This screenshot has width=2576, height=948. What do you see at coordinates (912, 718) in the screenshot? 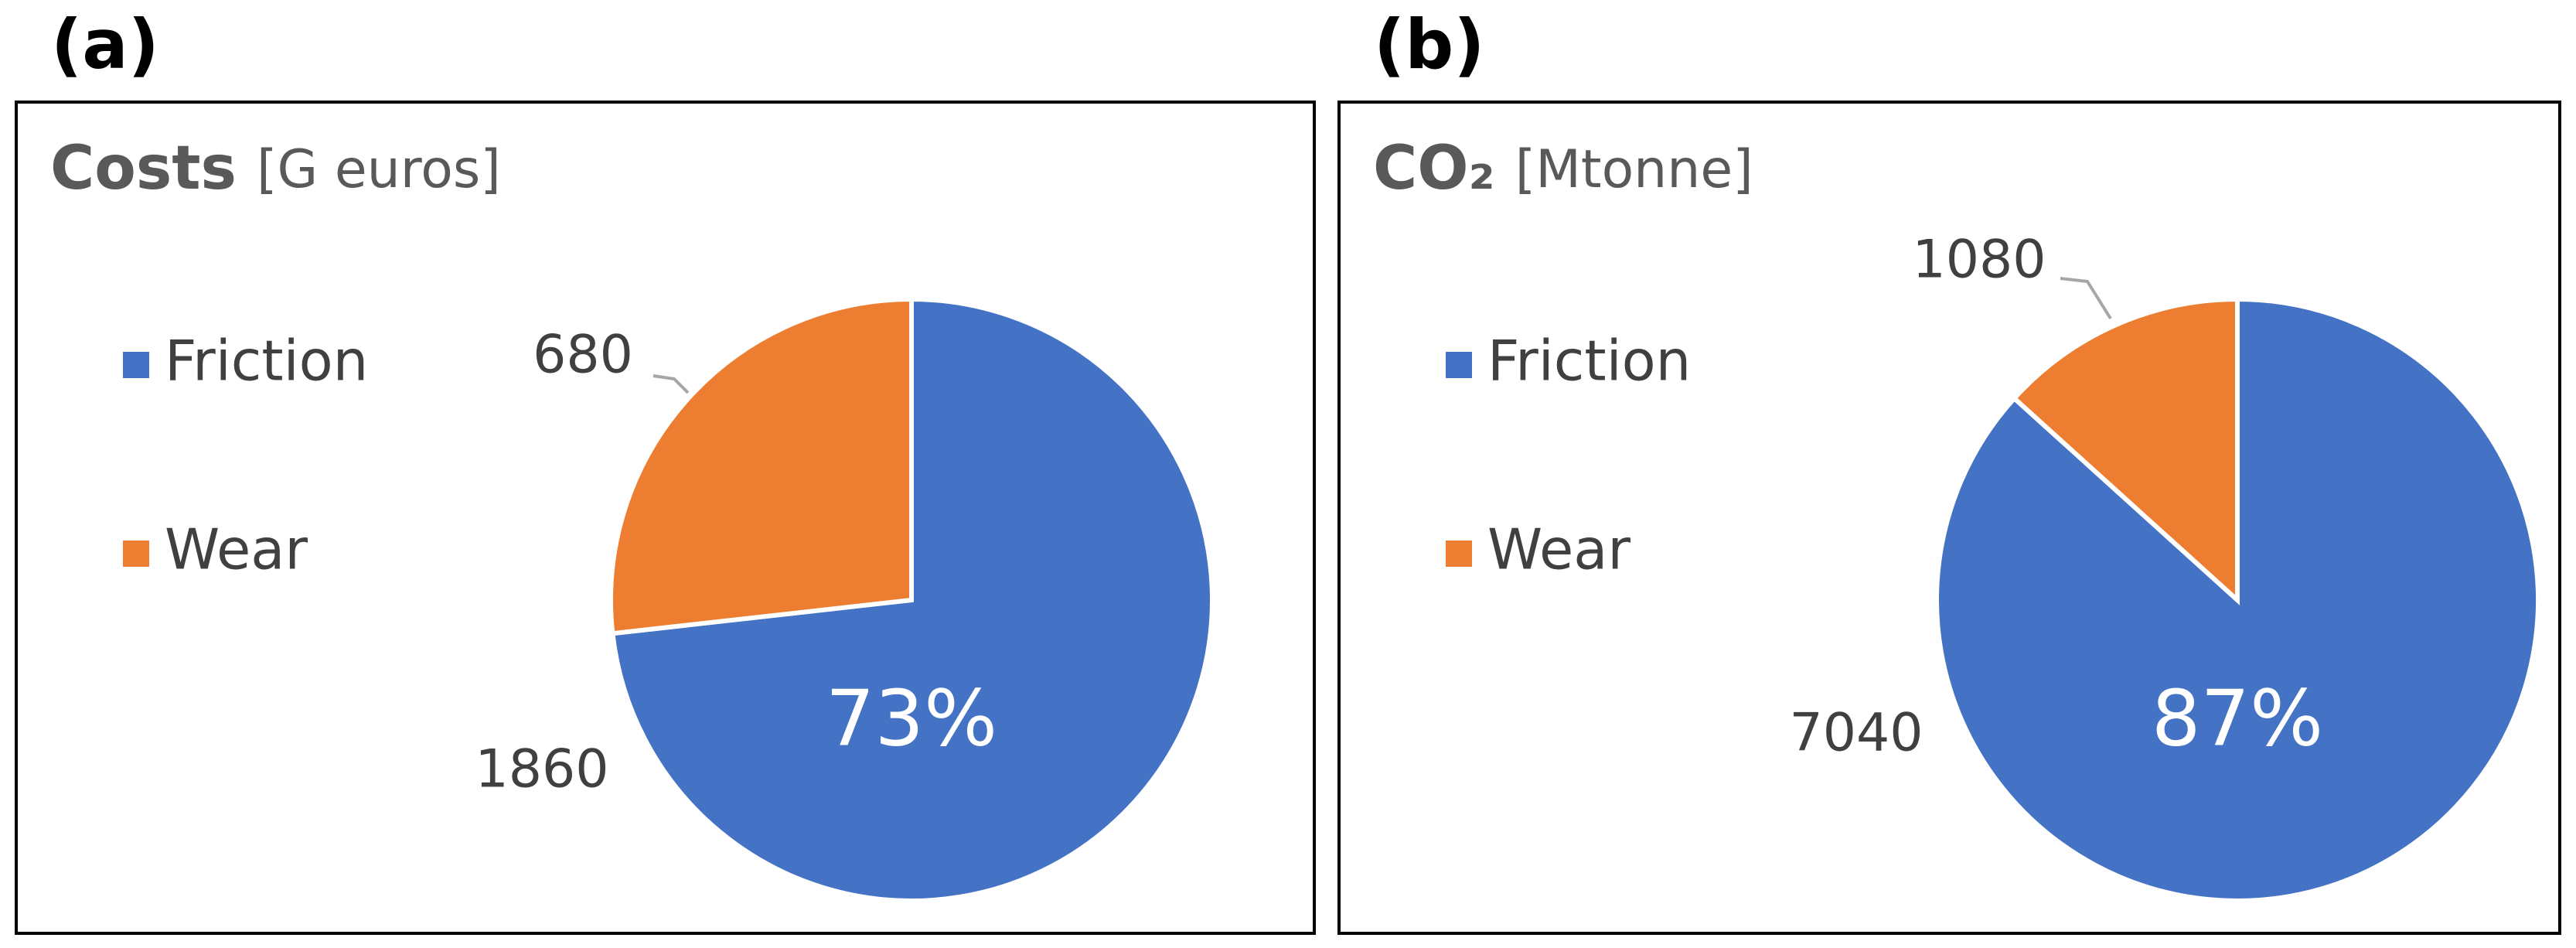
I see `percent-label: 73%` at bounding box center [912, 718].